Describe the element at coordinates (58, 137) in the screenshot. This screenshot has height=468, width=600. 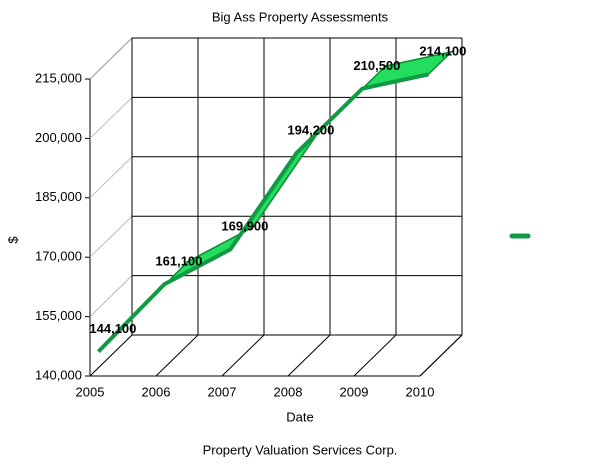
I see `y-tick-label: 200,000` at that location.